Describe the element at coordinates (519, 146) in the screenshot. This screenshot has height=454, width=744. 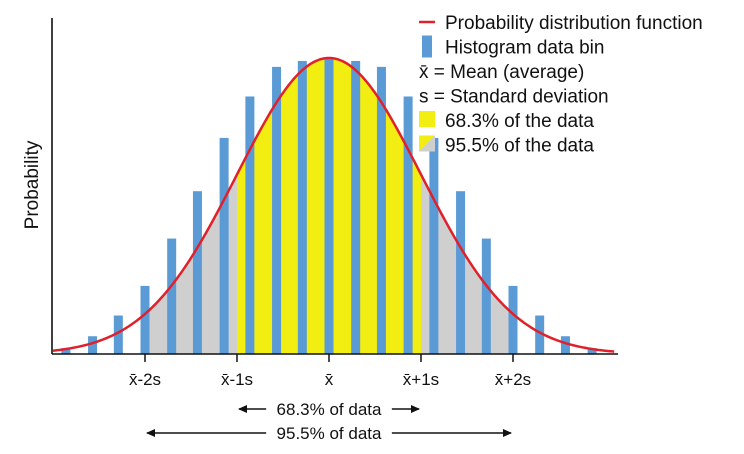
I see `legend-label: 95.5% of the data` at that location.